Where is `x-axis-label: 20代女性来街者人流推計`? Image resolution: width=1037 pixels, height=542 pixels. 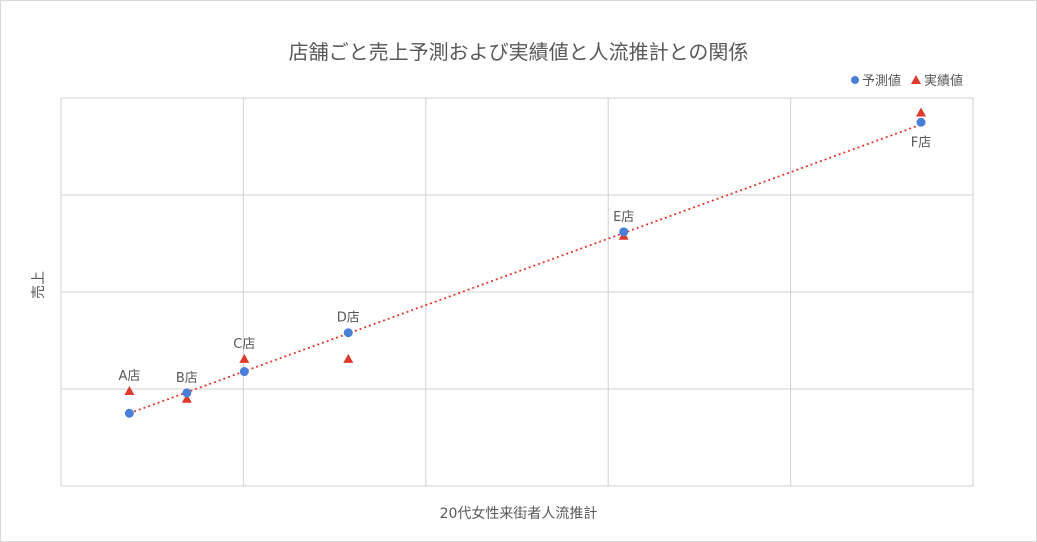 x-axis-label: 20代女性来街者人流推計 is located at coordinates (518, 514).